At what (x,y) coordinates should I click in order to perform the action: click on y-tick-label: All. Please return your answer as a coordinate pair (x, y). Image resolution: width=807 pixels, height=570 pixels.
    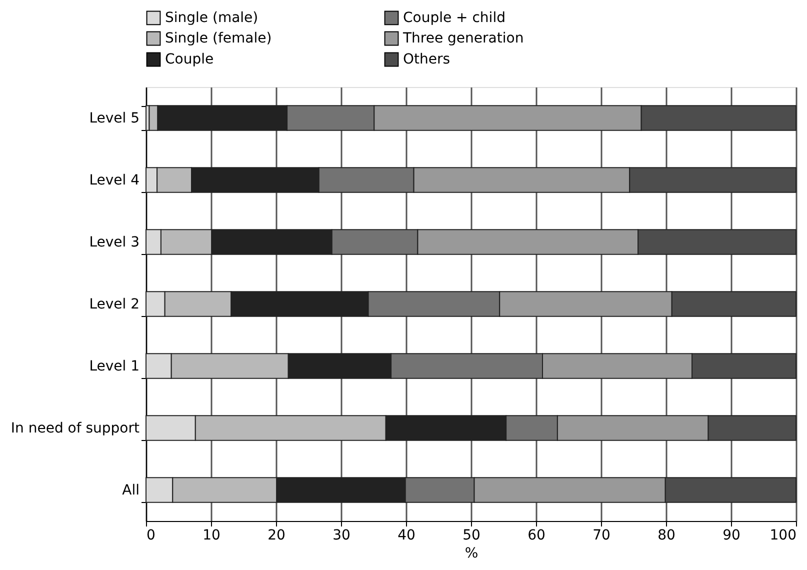
    Looking at the image, I should click on (131, 490).